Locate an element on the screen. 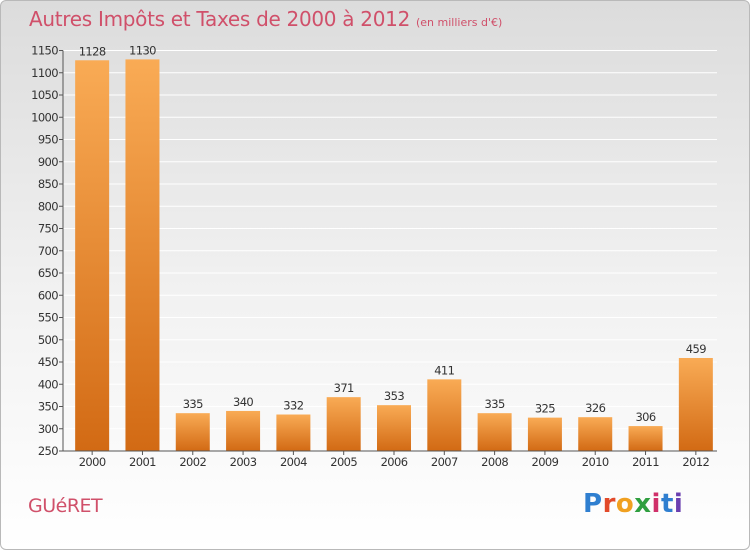 The height and width of the screenshot is (550, 750). y-tick-label-750: 750 is located at coordinates (48, 229).